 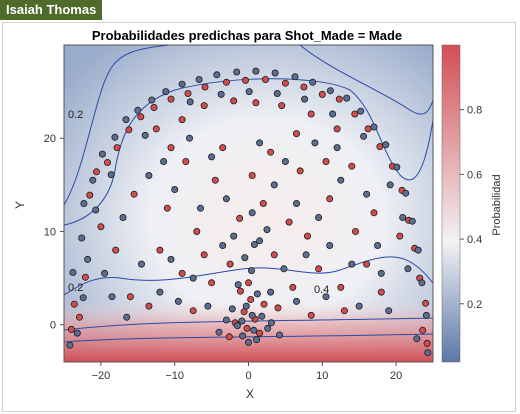 I want to click on contour-label-2: 0.2, so click(x=75, y=288).